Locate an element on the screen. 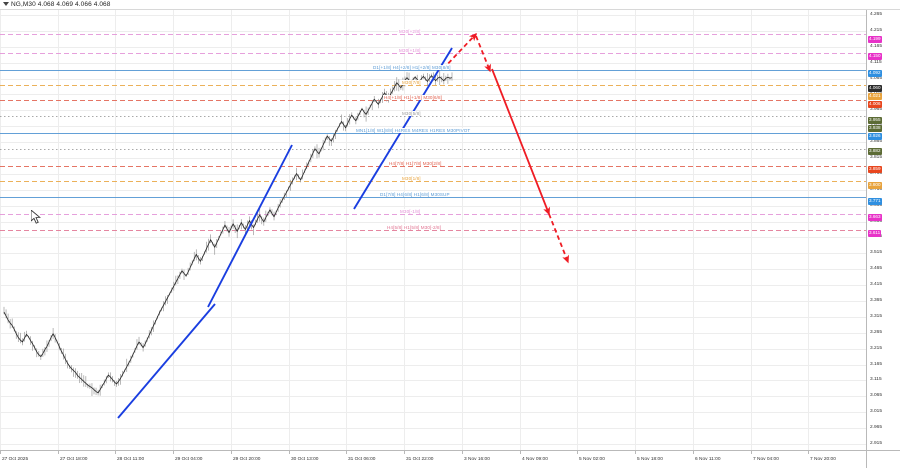 The width and height of the screenshot is (900, 468). time-tick-label: 3 Nov 16:00 is located at coordinates (477, 459).